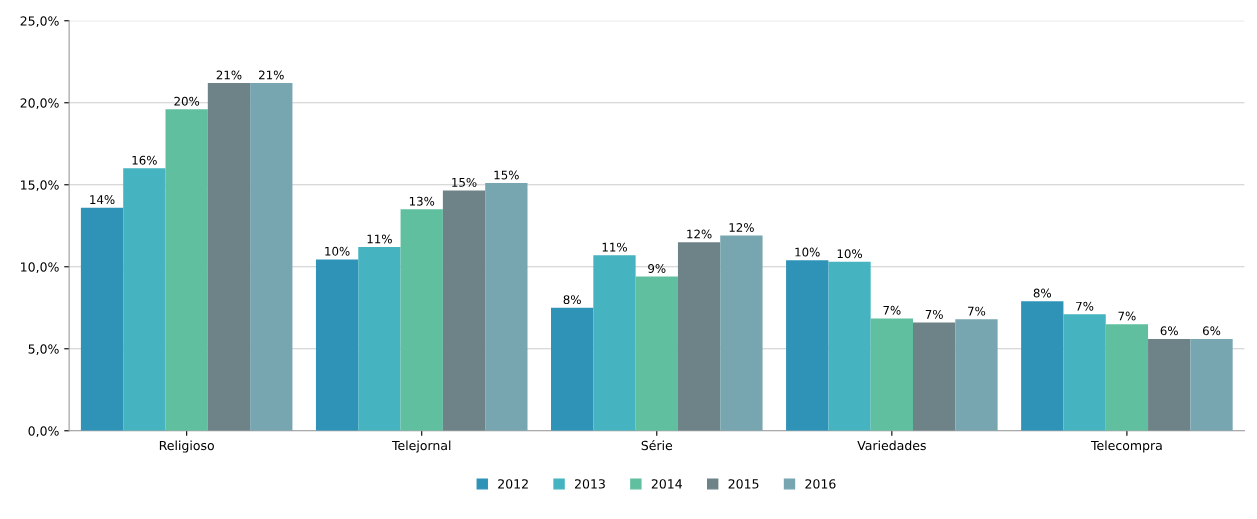 The height and width of the screenshot is (519, 1257). Describe the element at coordinates (43, 349) in the screenshot. I see `y-tick-label: 5,0%` at that location.